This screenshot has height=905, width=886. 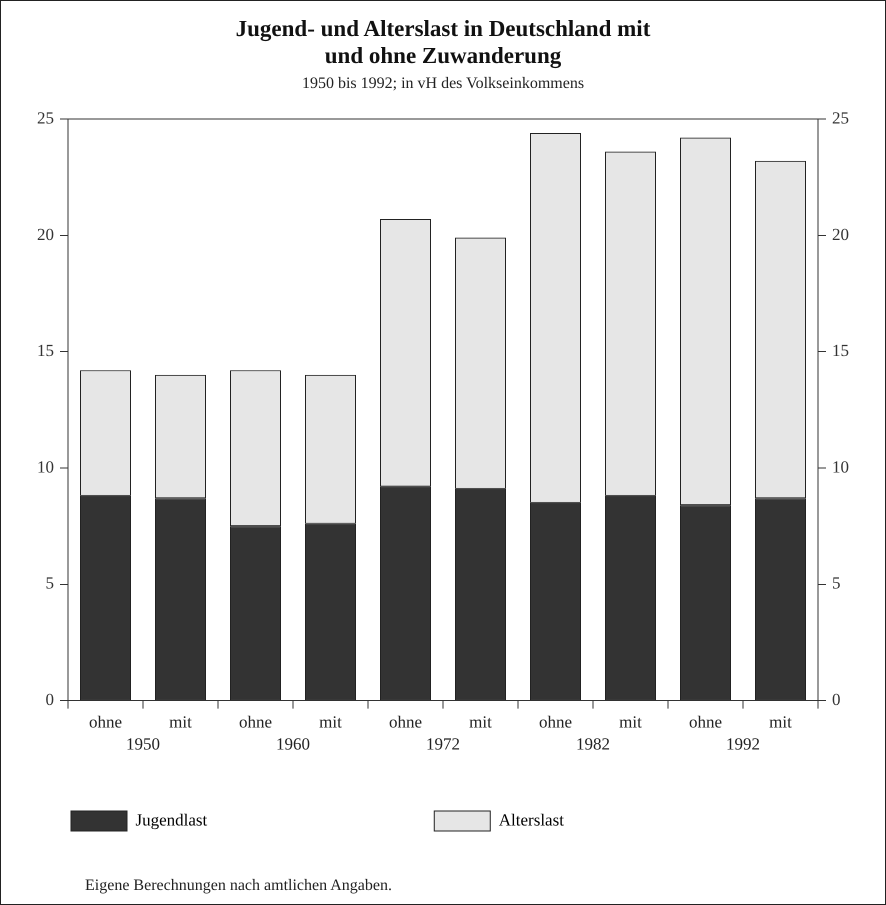 I want to click on text: 1972, so click(x=443, y=744).